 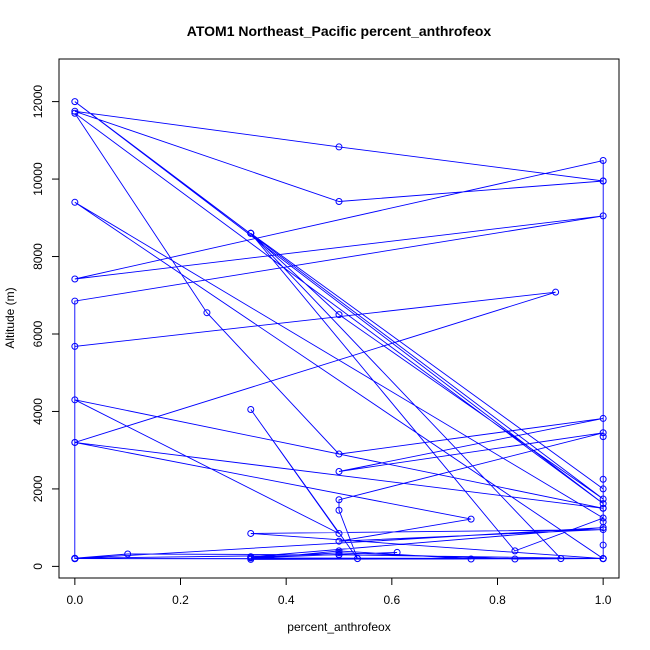 What do you see at coordinates (38, 102) in the screenshot?
I see `y-tick-label: 12000` at bounding box center [38, 102].